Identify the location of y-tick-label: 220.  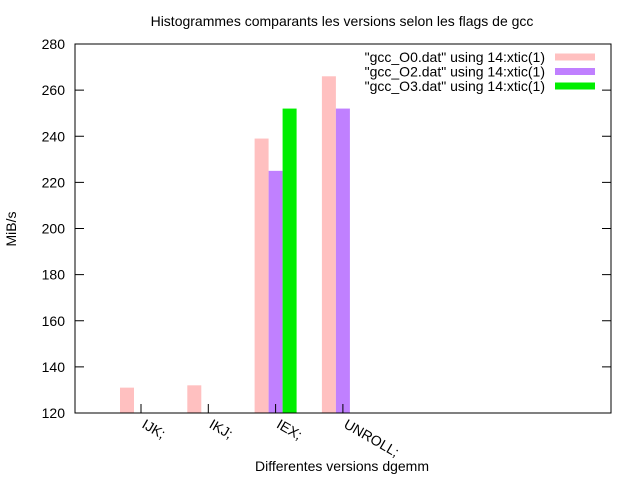
(54, 182).